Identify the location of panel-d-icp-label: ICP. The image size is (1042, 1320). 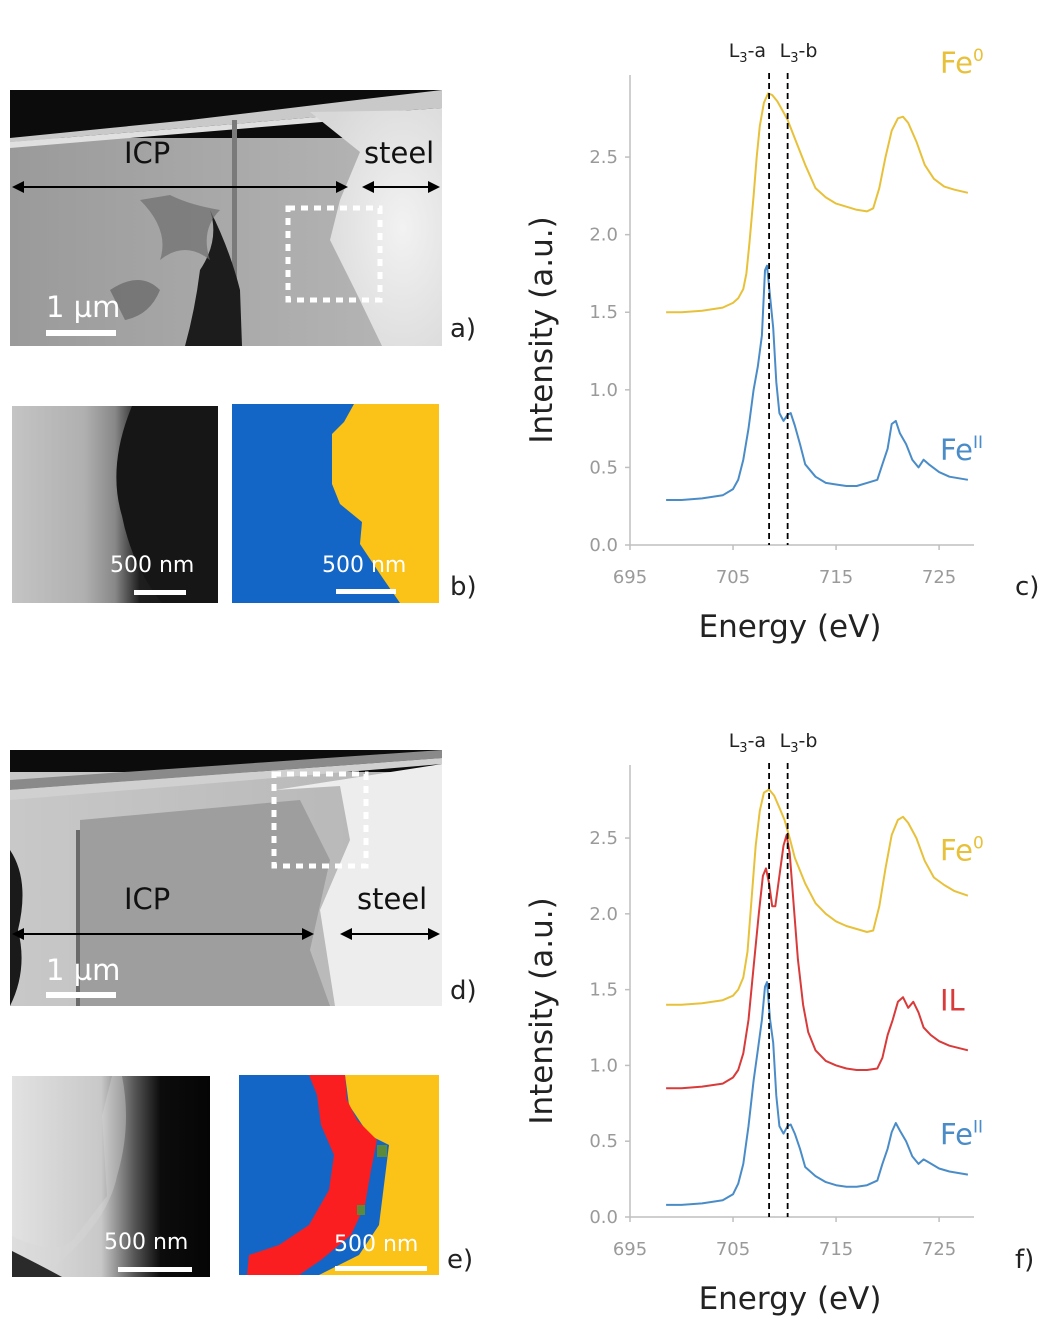
(147, 899).